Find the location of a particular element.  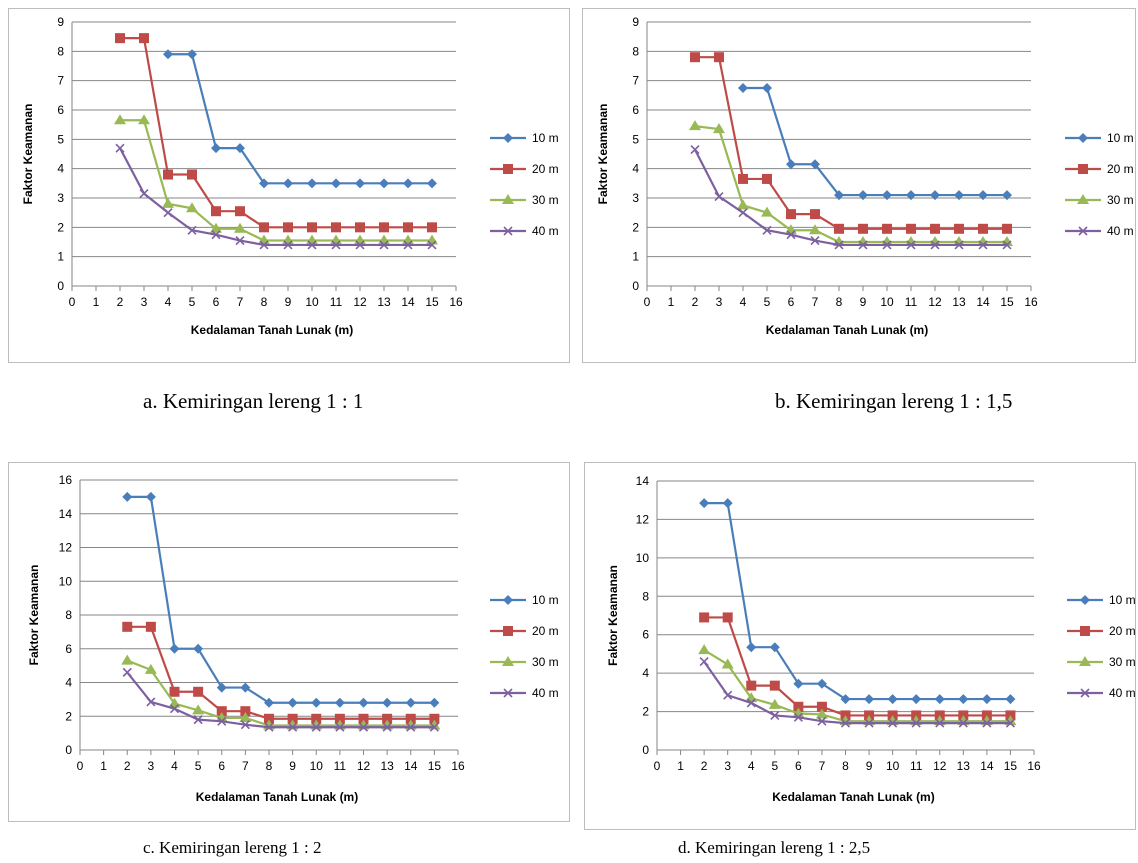

y-tick-label: 4 is located at coordinates (60, 169).